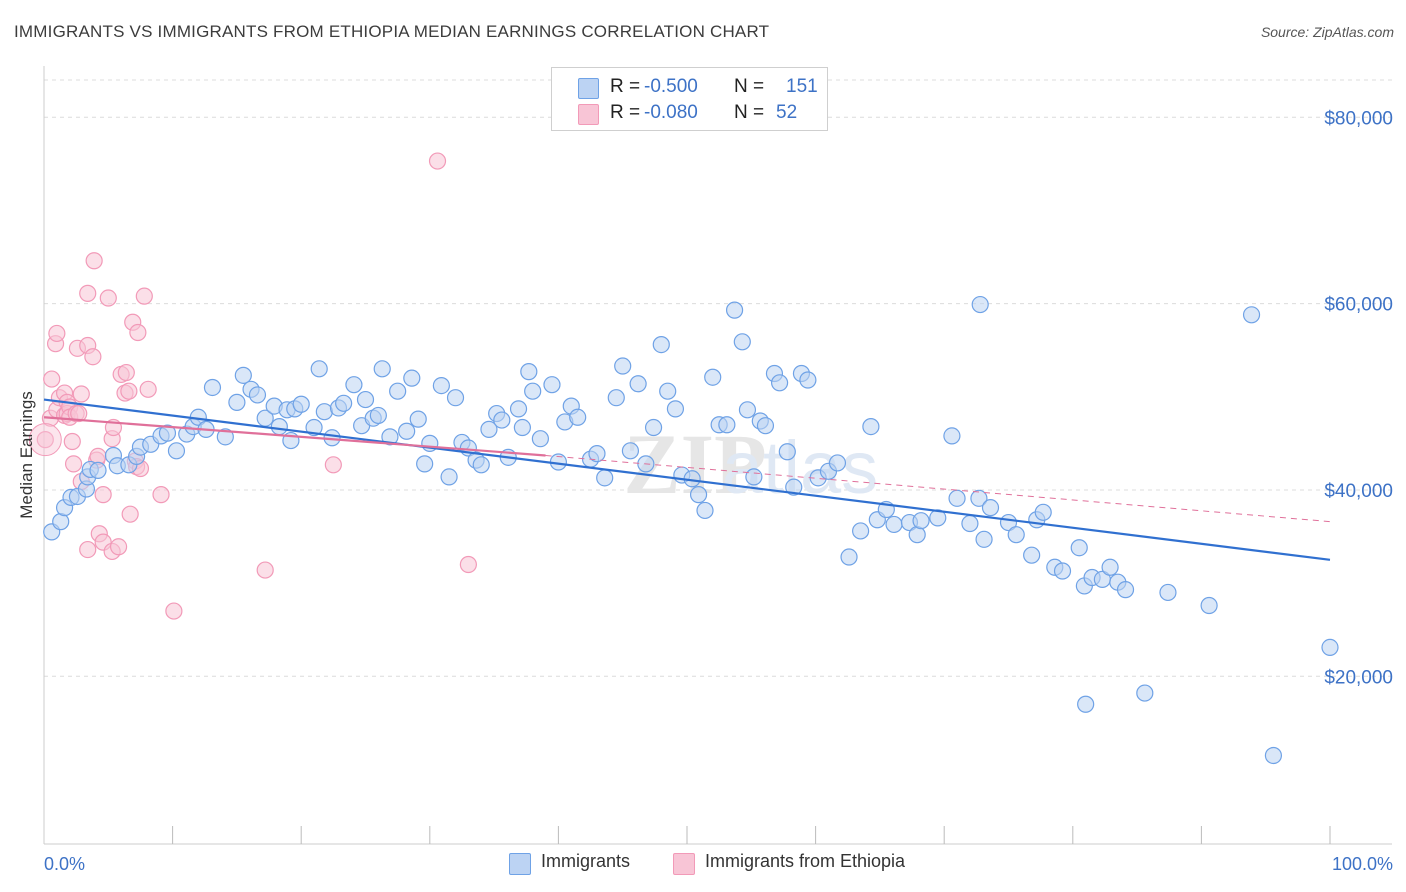 The height and width of the screenshot is (892, 1406). Describe the element at coordinates (787, 112) in the screenshot. I see `legend-n-value: 52` at that location.